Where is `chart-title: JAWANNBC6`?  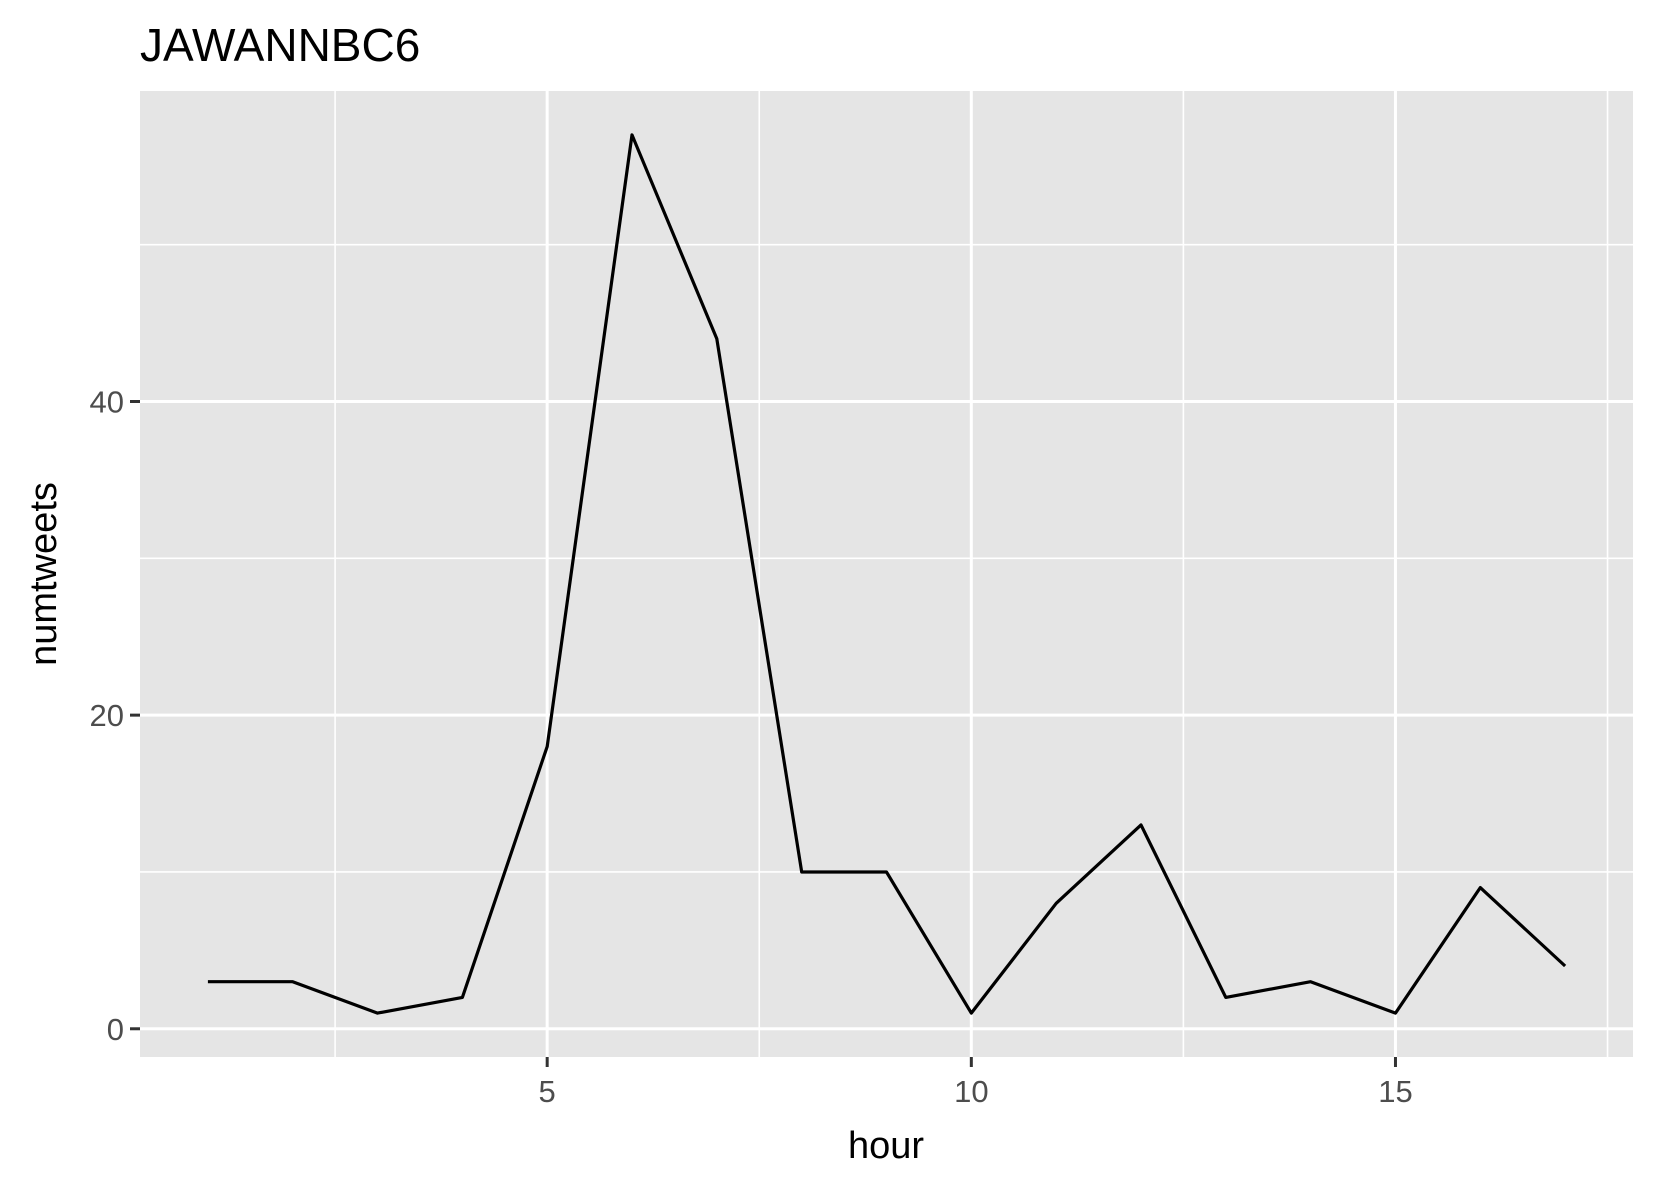 chart-title: JAWANNBC6 is located at coordinates (280, 45).